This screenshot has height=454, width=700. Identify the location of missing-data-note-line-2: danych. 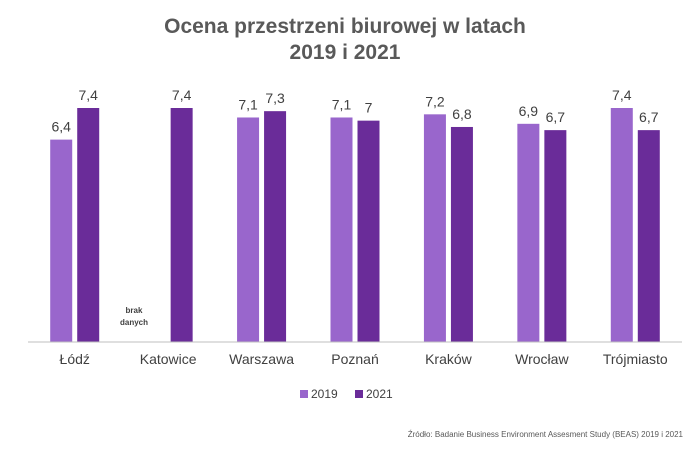
(134, 322).